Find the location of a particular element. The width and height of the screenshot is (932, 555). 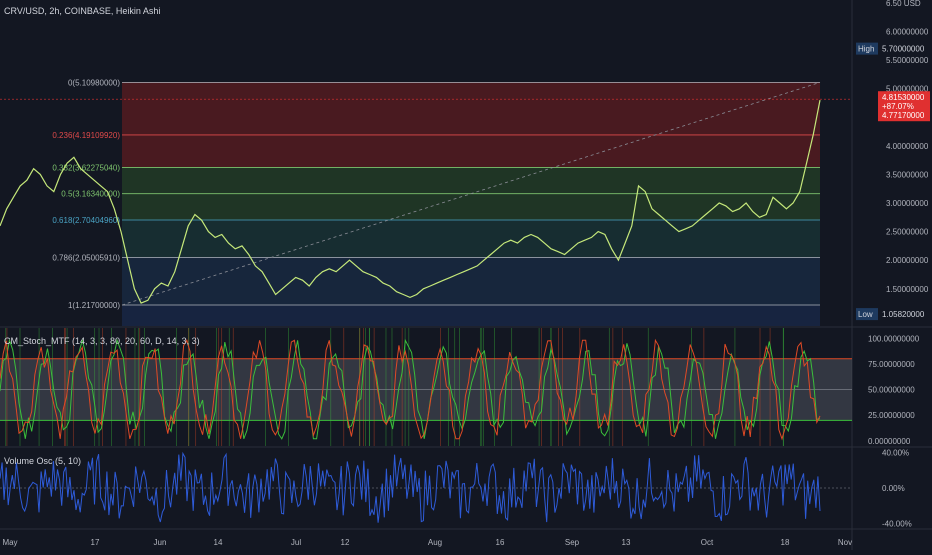

fib-level-label: 0.5(3.16340000) is located at coordinates (90, 194).